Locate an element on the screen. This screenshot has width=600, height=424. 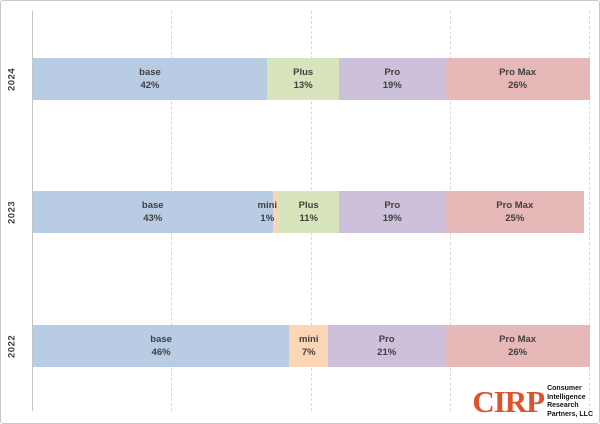
bar-row-2023: base 43% mini 1% Plus 11% Pro 19% Pro Max 25% is located at coordinates (311, 212).